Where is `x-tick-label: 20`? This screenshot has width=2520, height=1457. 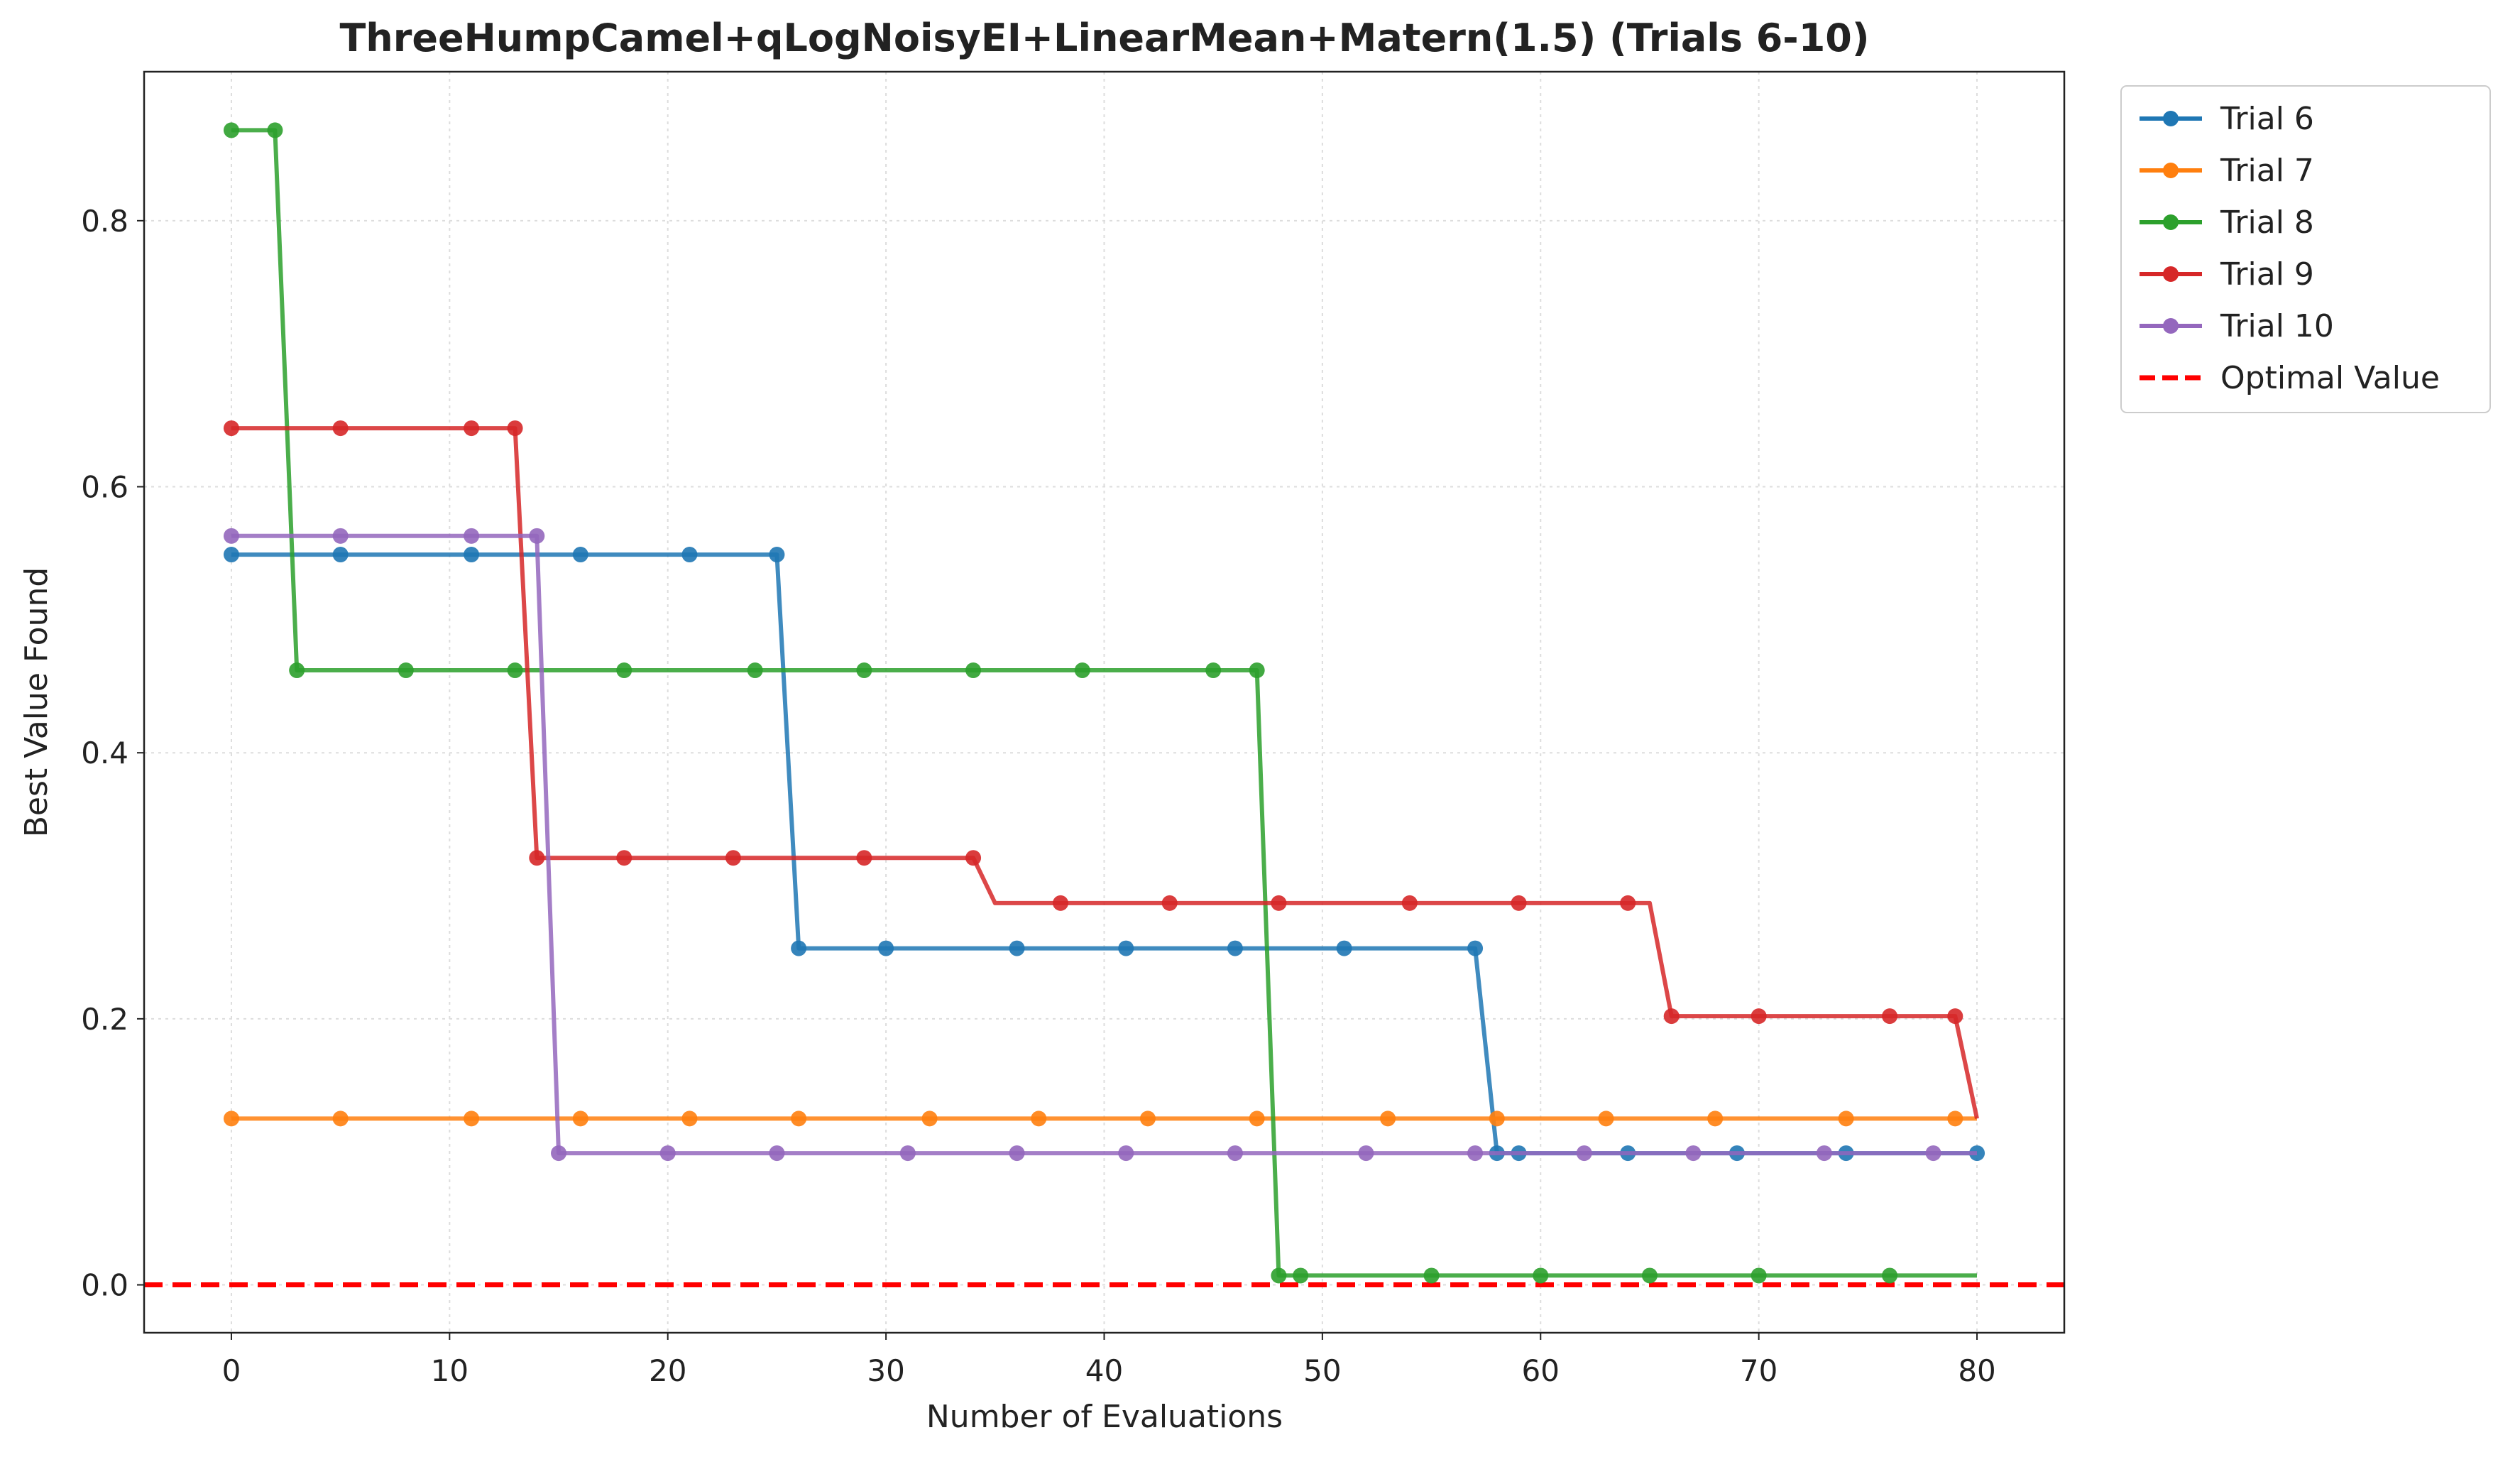 x-tick-label: 20 is located at coordinates (668, 1370).